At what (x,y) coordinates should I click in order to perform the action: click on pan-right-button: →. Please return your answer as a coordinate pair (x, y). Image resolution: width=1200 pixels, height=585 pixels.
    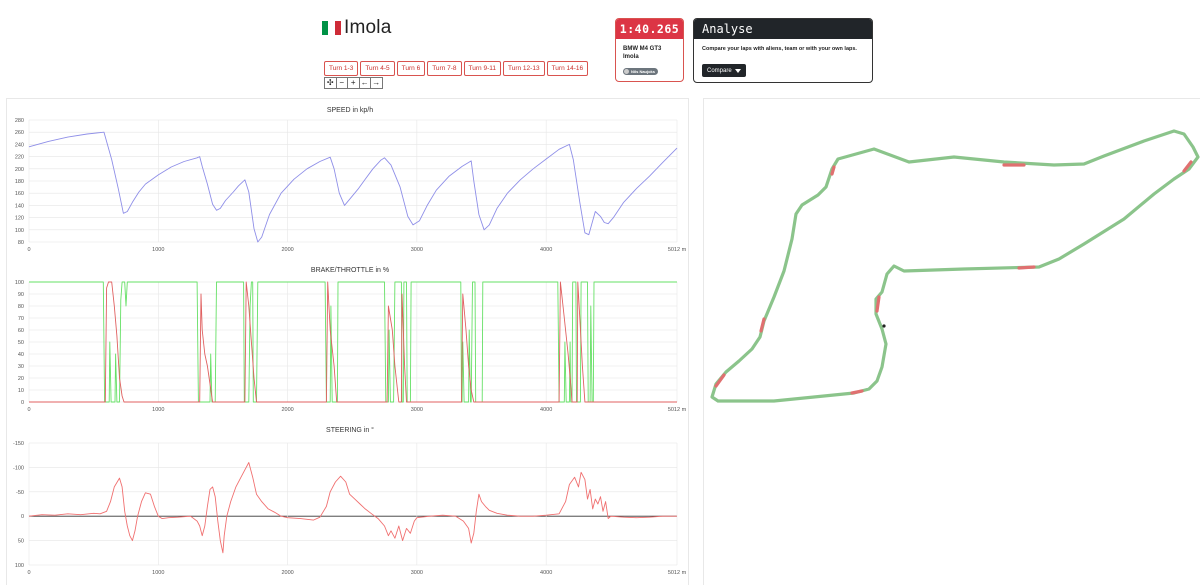
    Looking at the image, I should click on (376, 83).